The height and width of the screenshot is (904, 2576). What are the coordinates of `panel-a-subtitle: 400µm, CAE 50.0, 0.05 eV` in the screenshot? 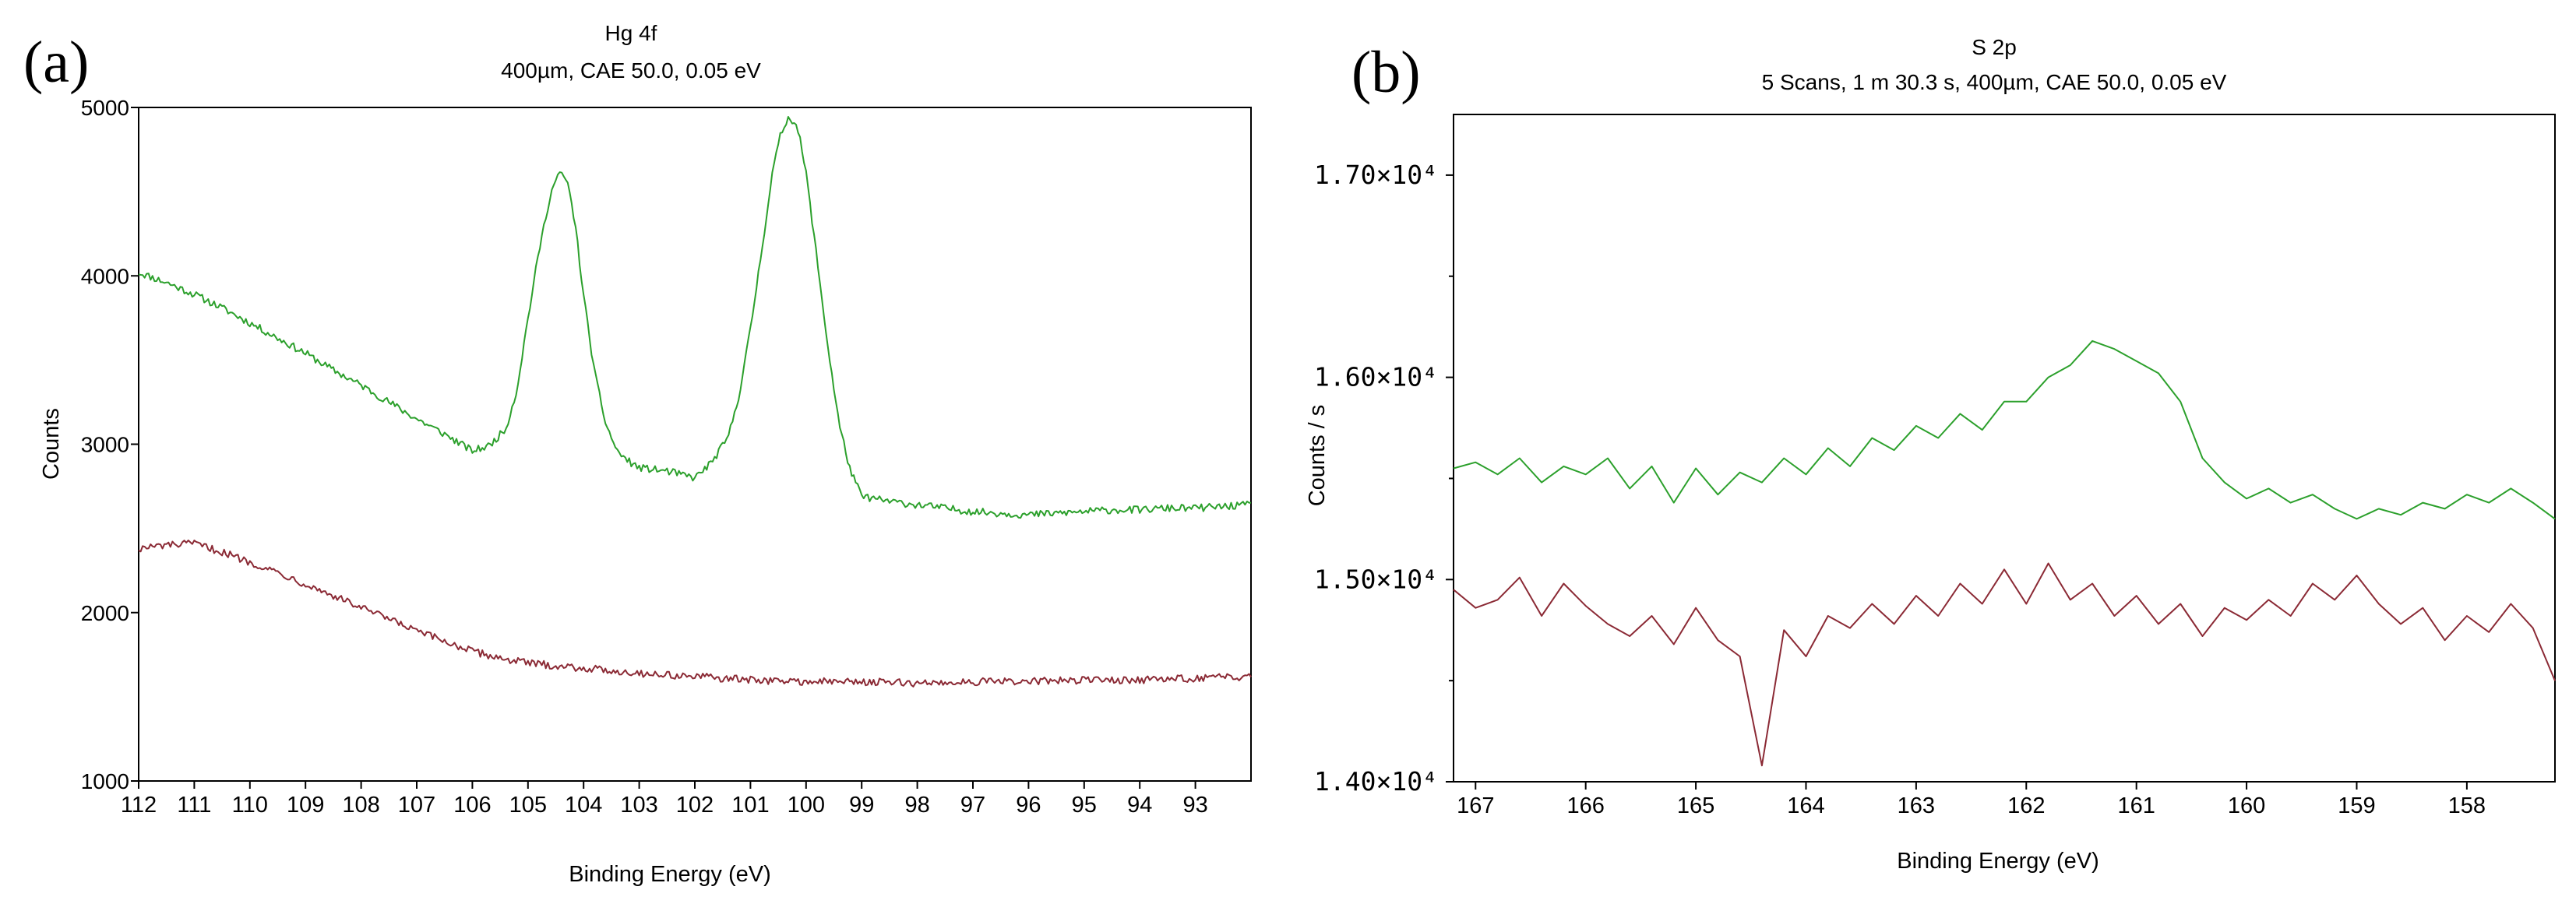 It's located at (631, 70).